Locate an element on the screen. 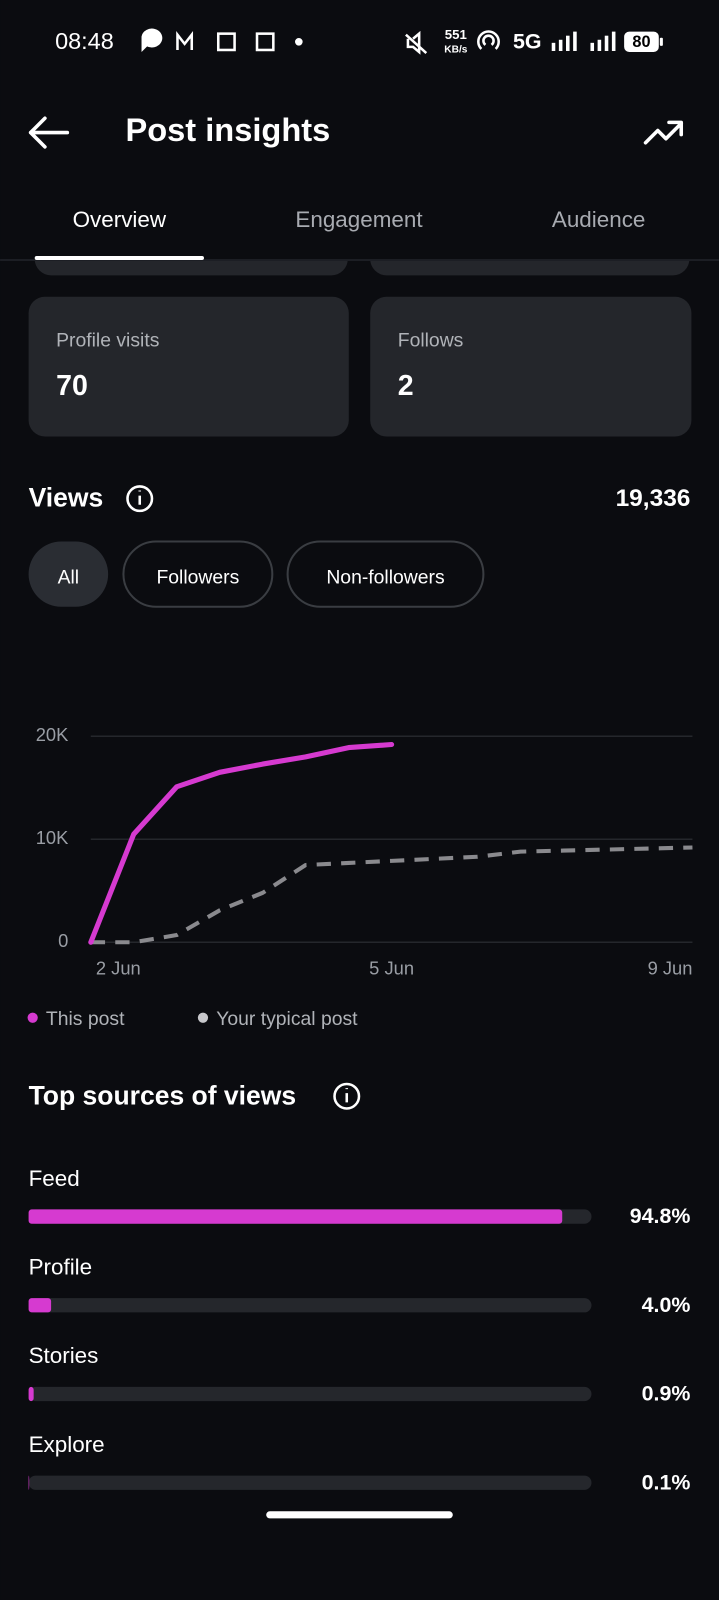  sources-title: Top sources of views is located at coordinates (163, 1095).